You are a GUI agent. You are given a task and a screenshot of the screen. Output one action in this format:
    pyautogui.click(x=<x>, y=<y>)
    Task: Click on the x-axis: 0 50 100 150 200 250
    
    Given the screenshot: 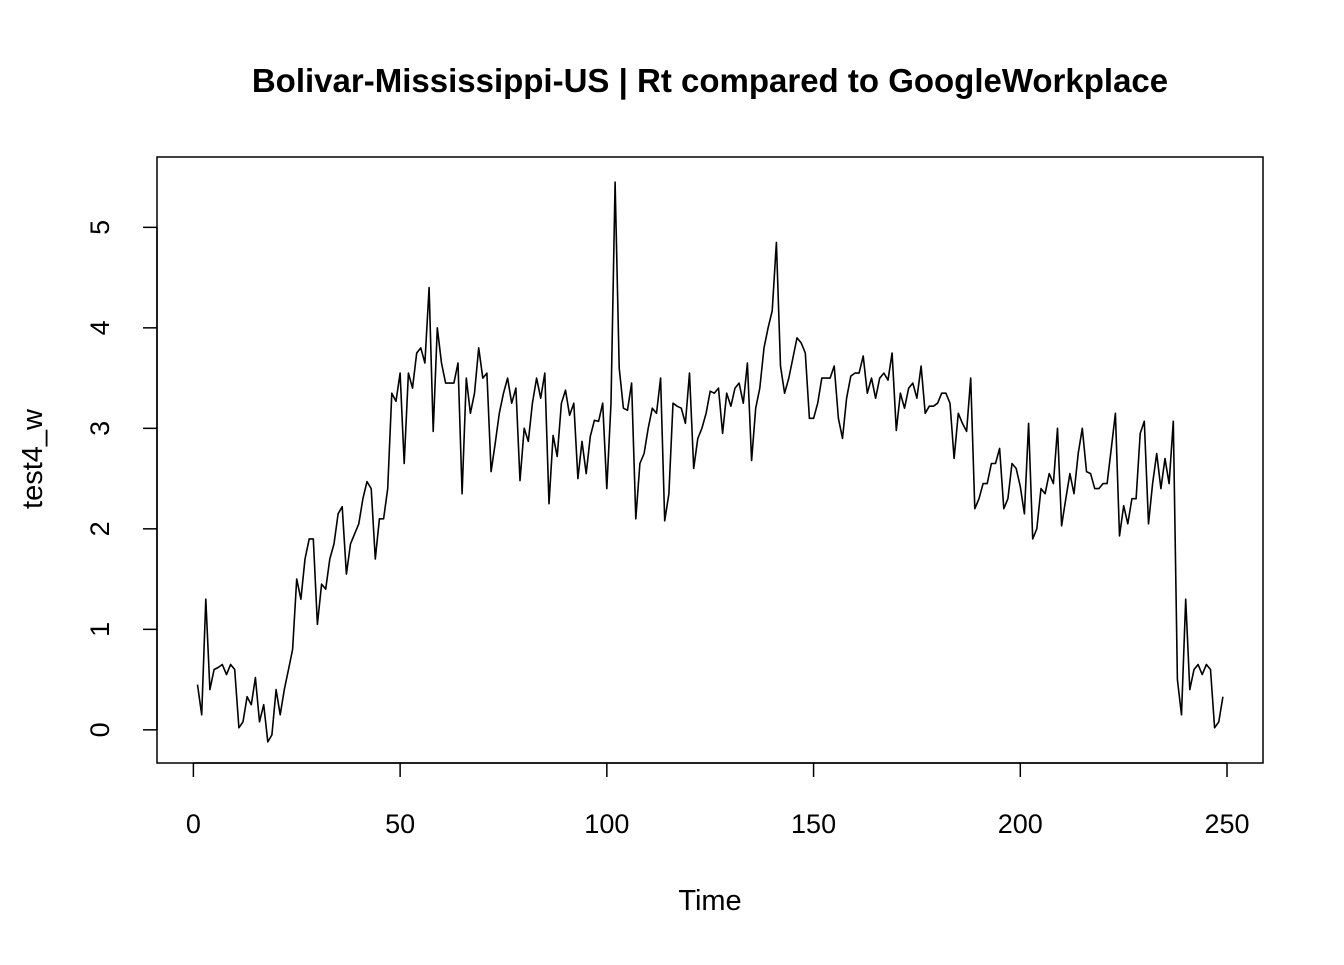 What is the action you would take?
    pyautogui.click(x=718, y=800)
    